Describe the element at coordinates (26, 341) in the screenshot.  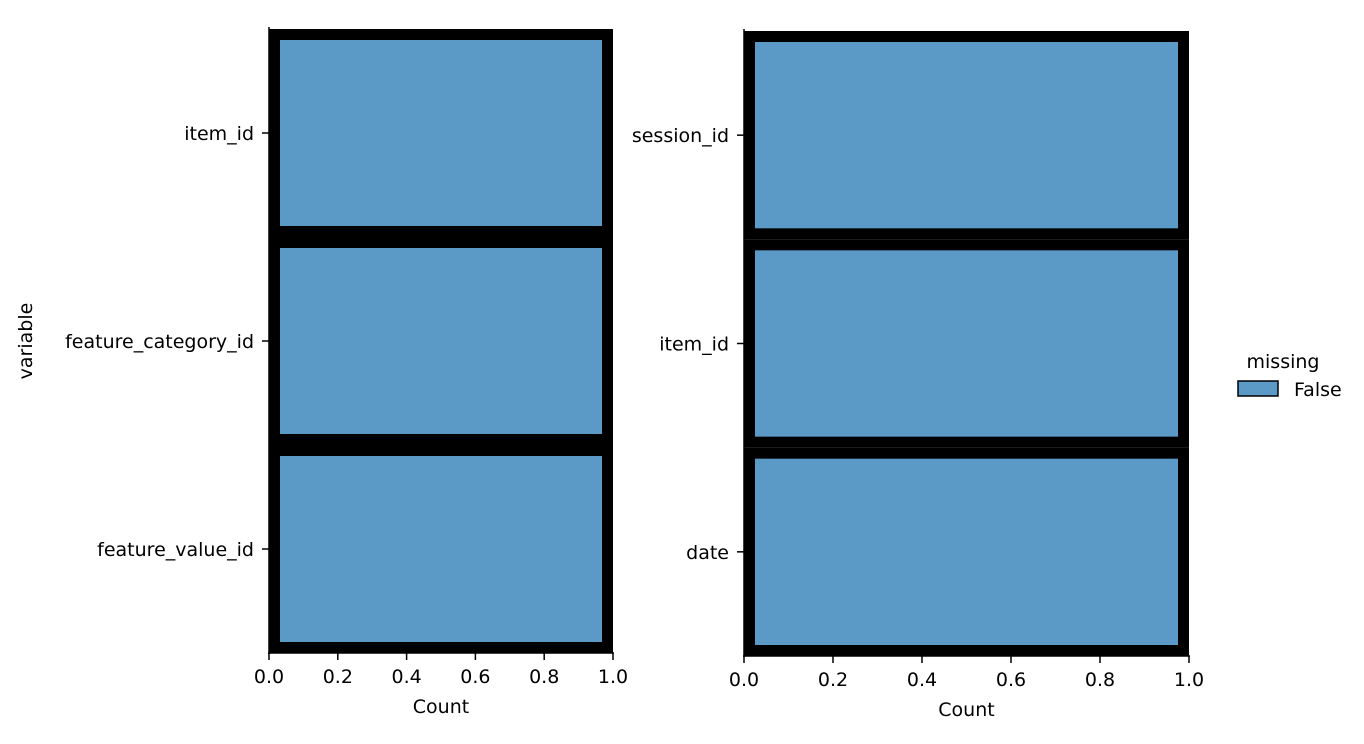
I see `y-axis-label: variable` at that location.